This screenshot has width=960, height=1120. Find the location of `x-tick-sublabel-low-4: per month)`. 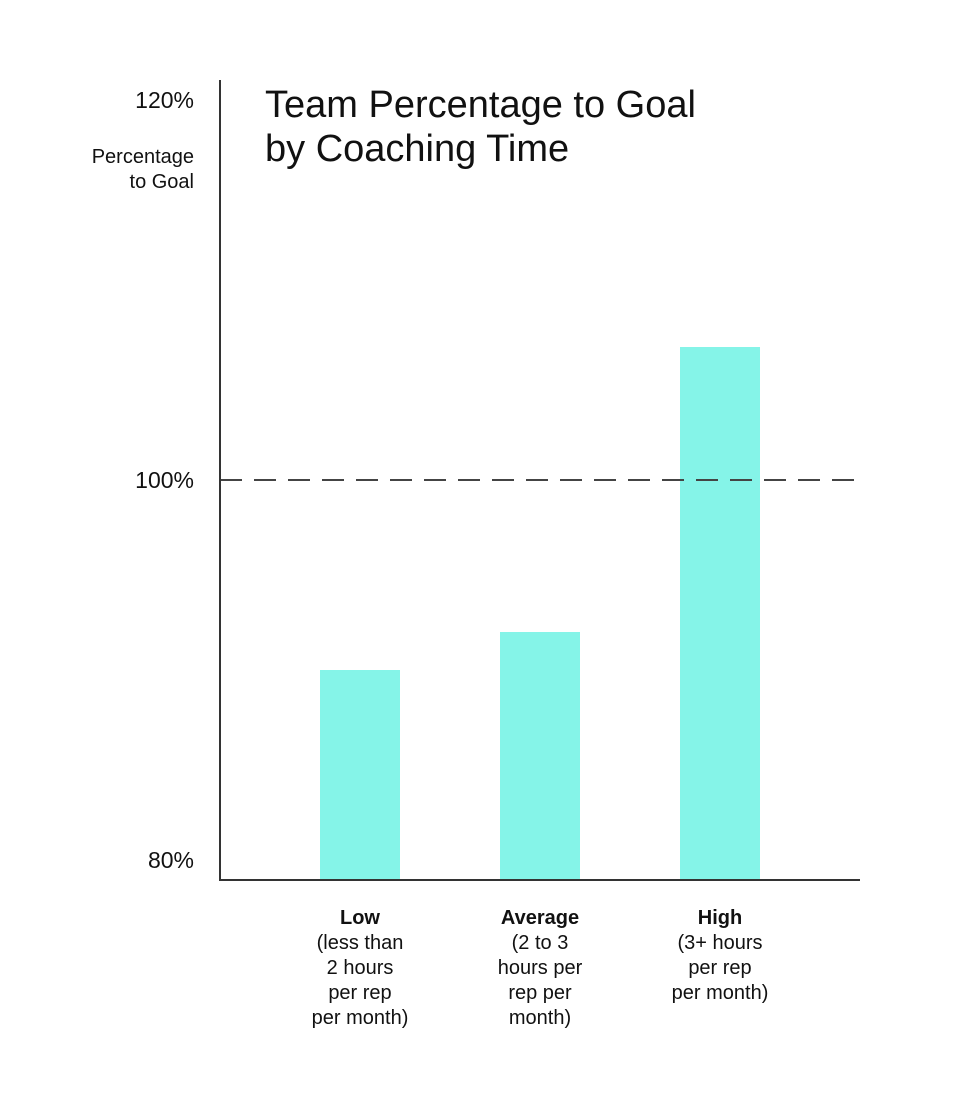

x-tick-sublabel-low-4: per month) is located at coordinates (360, 1018).